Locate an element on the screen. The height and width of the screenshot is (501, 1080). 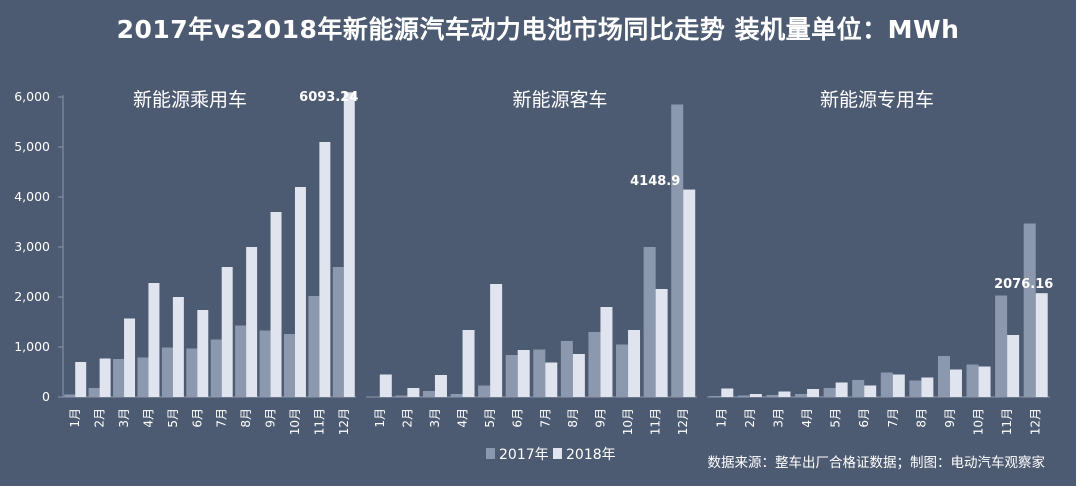
source-note: 数据来源：整车出厂合格证数据；制图：电动汽车观察家 is located at coordinates (877, 462).